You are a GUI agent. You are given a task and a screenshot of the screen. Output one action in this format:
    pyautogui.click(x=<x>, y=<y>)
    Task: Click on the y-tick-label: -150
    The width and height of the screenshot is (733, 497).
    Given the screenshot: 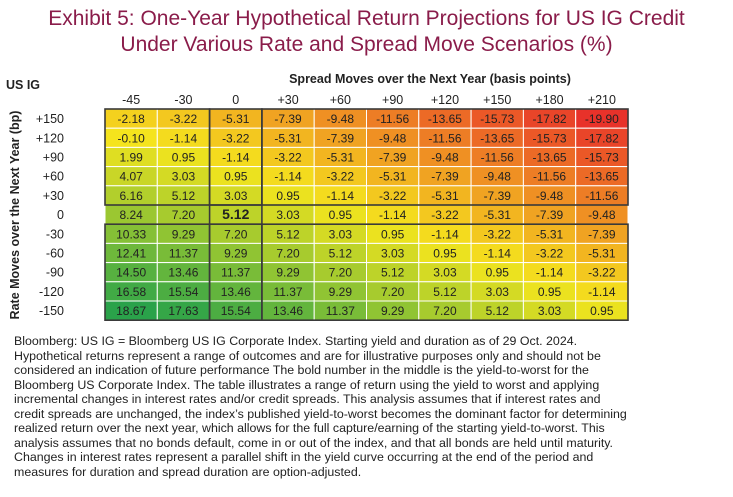 What is the action you would take?
    pyautogui.click(x=51, y=311)
    